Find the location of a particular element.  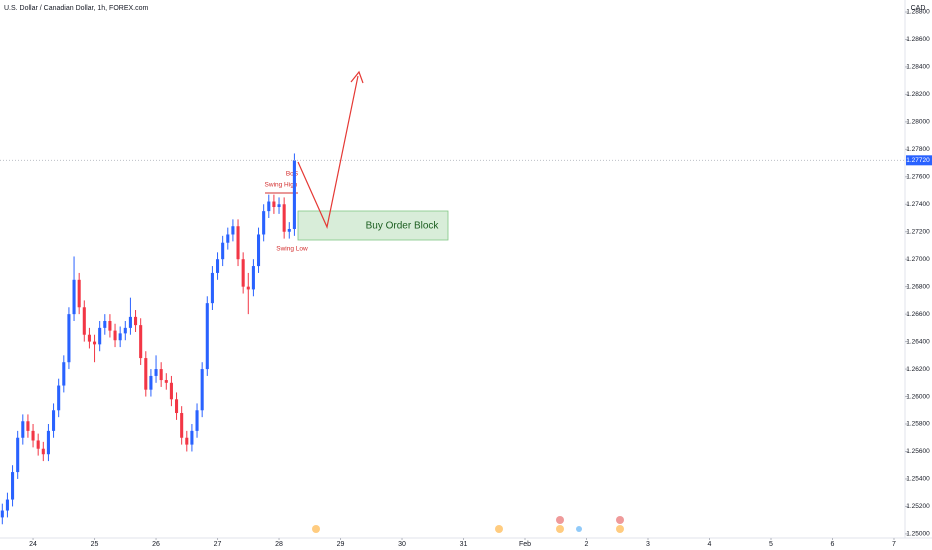

x-tick-label: 24 is located at coordinates (33, 544).